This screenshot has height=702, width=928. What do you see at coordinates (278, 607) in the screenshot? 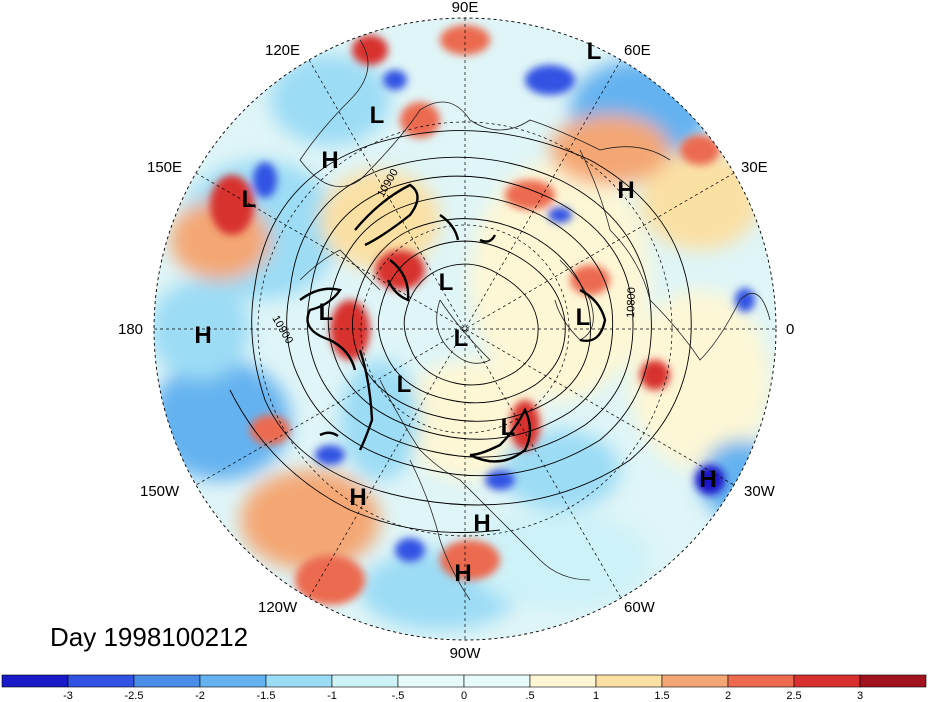
I see `lon-label-120w: 120W` at bounding box center [278, 607].